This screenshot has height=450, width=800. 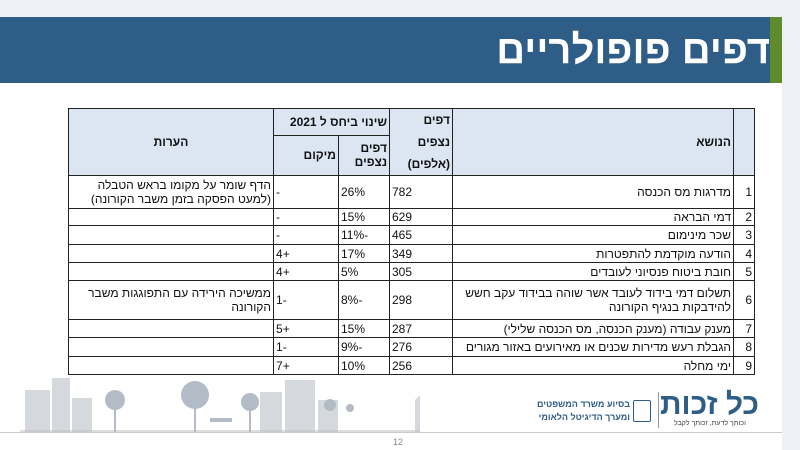 I want to click on row-number: 8, so click(x=744, y=347).